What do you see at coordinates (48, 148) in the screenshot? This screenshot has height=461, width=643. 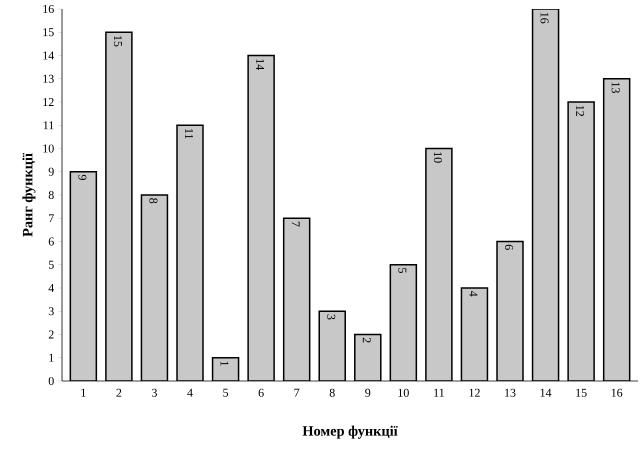 I see `y-tick-label: 10` at bounding box center [48, 148].